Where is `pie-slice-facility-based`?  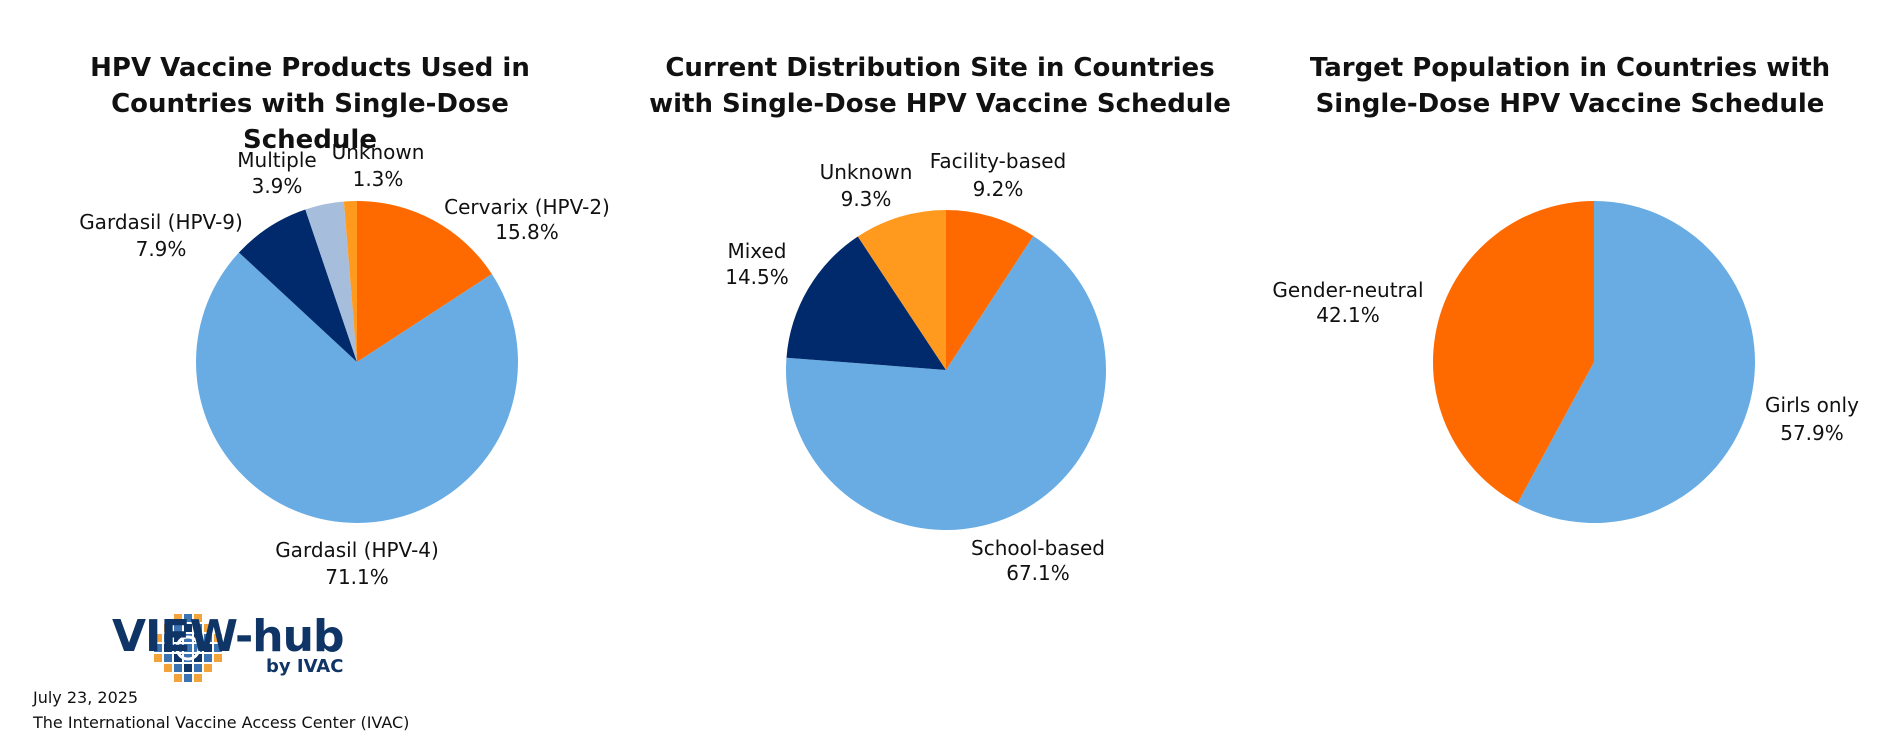
pie-slice-facility-based is located at coordinates (990, 290).